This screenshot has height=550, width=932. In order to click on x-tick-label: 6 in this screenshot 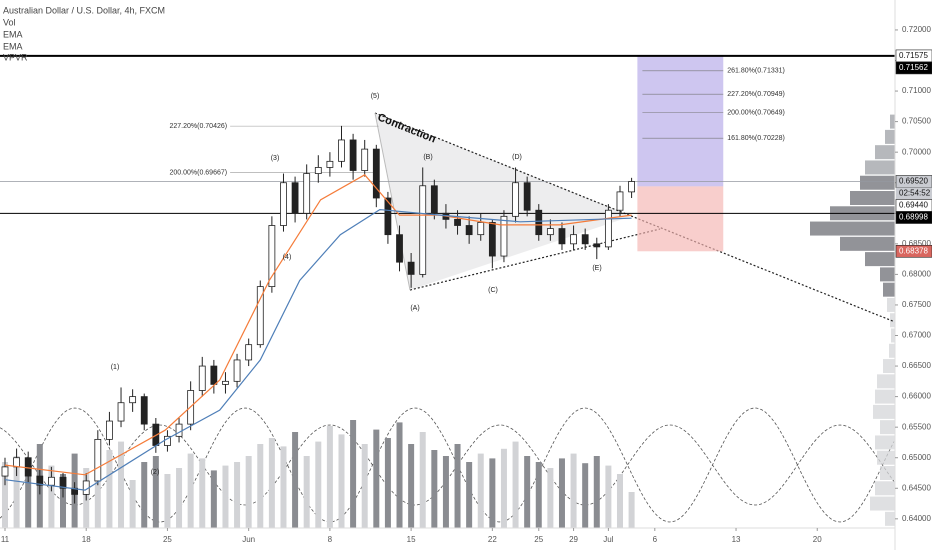, I will do `click(655, 539)`.